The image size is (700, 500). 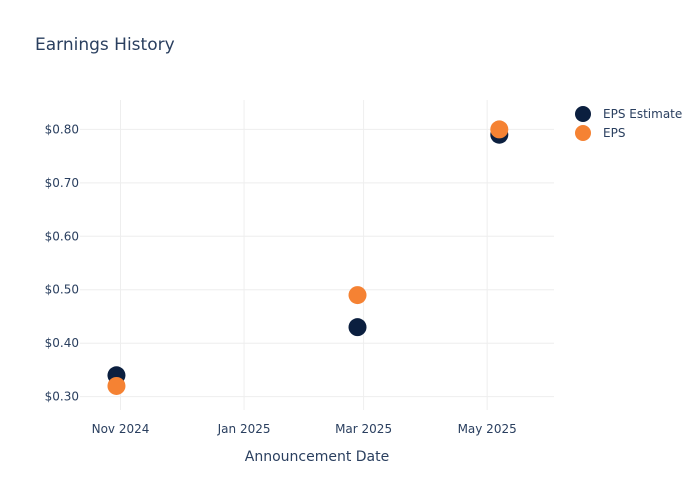 I want to click on legend-label: EPS Estimate, so click(x=642, y=114).